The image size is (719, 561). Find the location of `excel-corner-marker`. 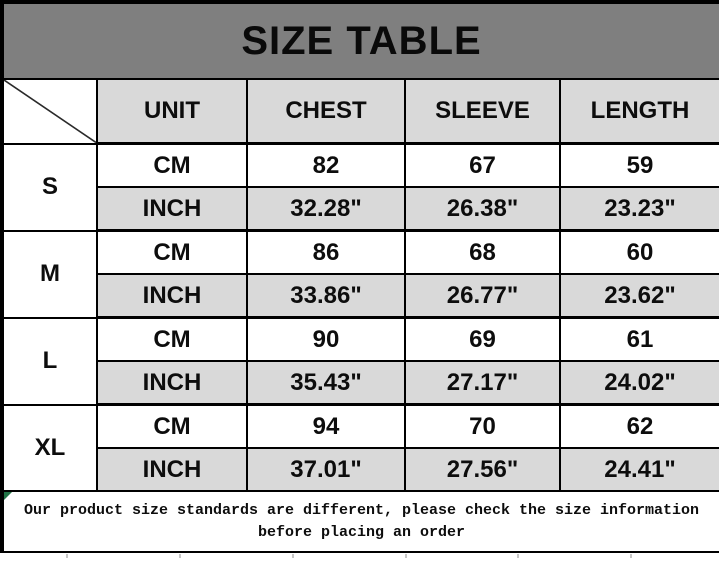

excel-corner-marker is located at coordinates (8, 496).